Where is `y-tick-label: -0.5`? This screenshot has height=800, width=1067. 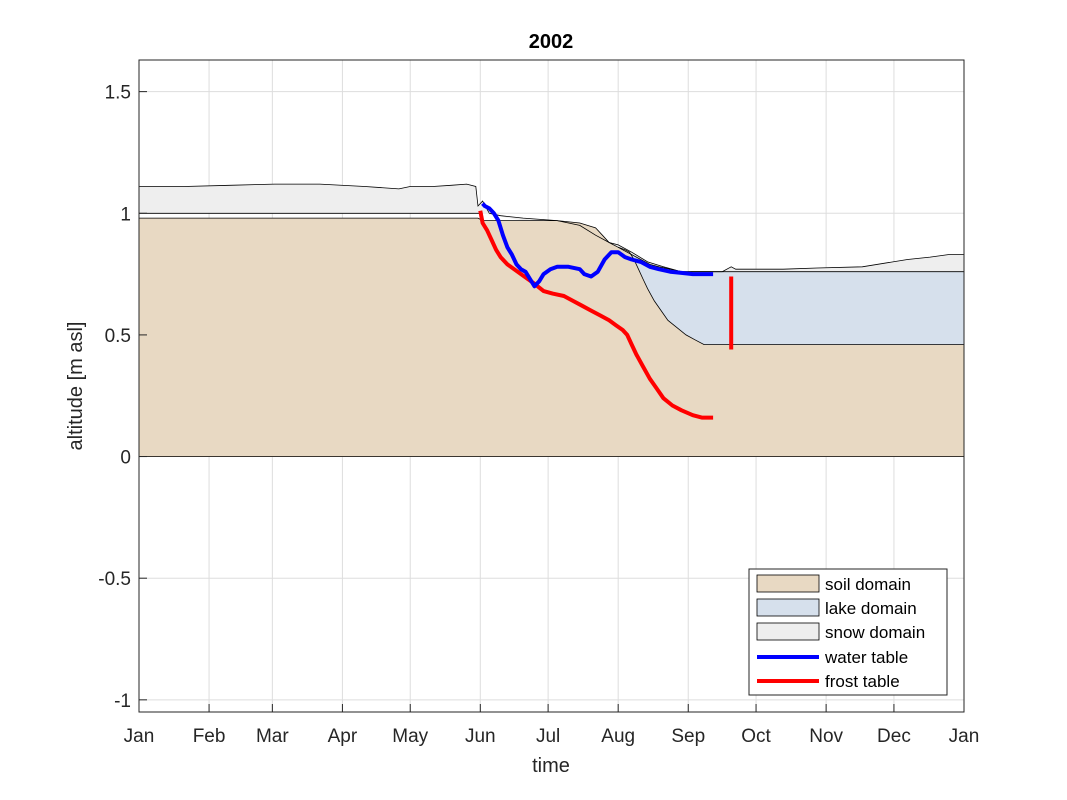 y-tick-label: -0.5 is located at coordinates (114, 579).